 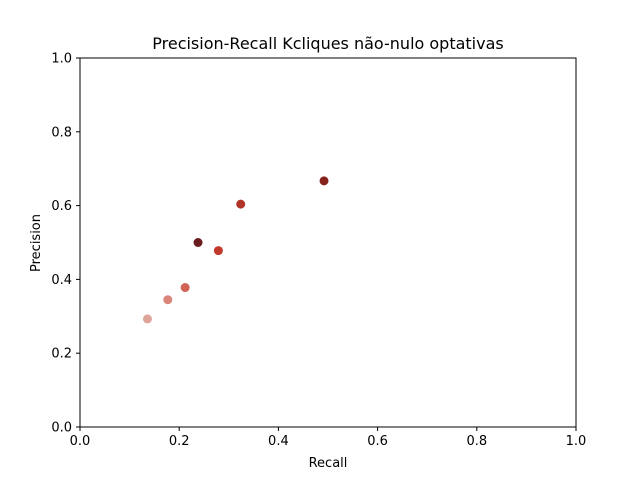 What do you see at coordinates (179, 441) in the screenshot?
I see `x-tick-label: 0.2` at bounding box center [179, 441].